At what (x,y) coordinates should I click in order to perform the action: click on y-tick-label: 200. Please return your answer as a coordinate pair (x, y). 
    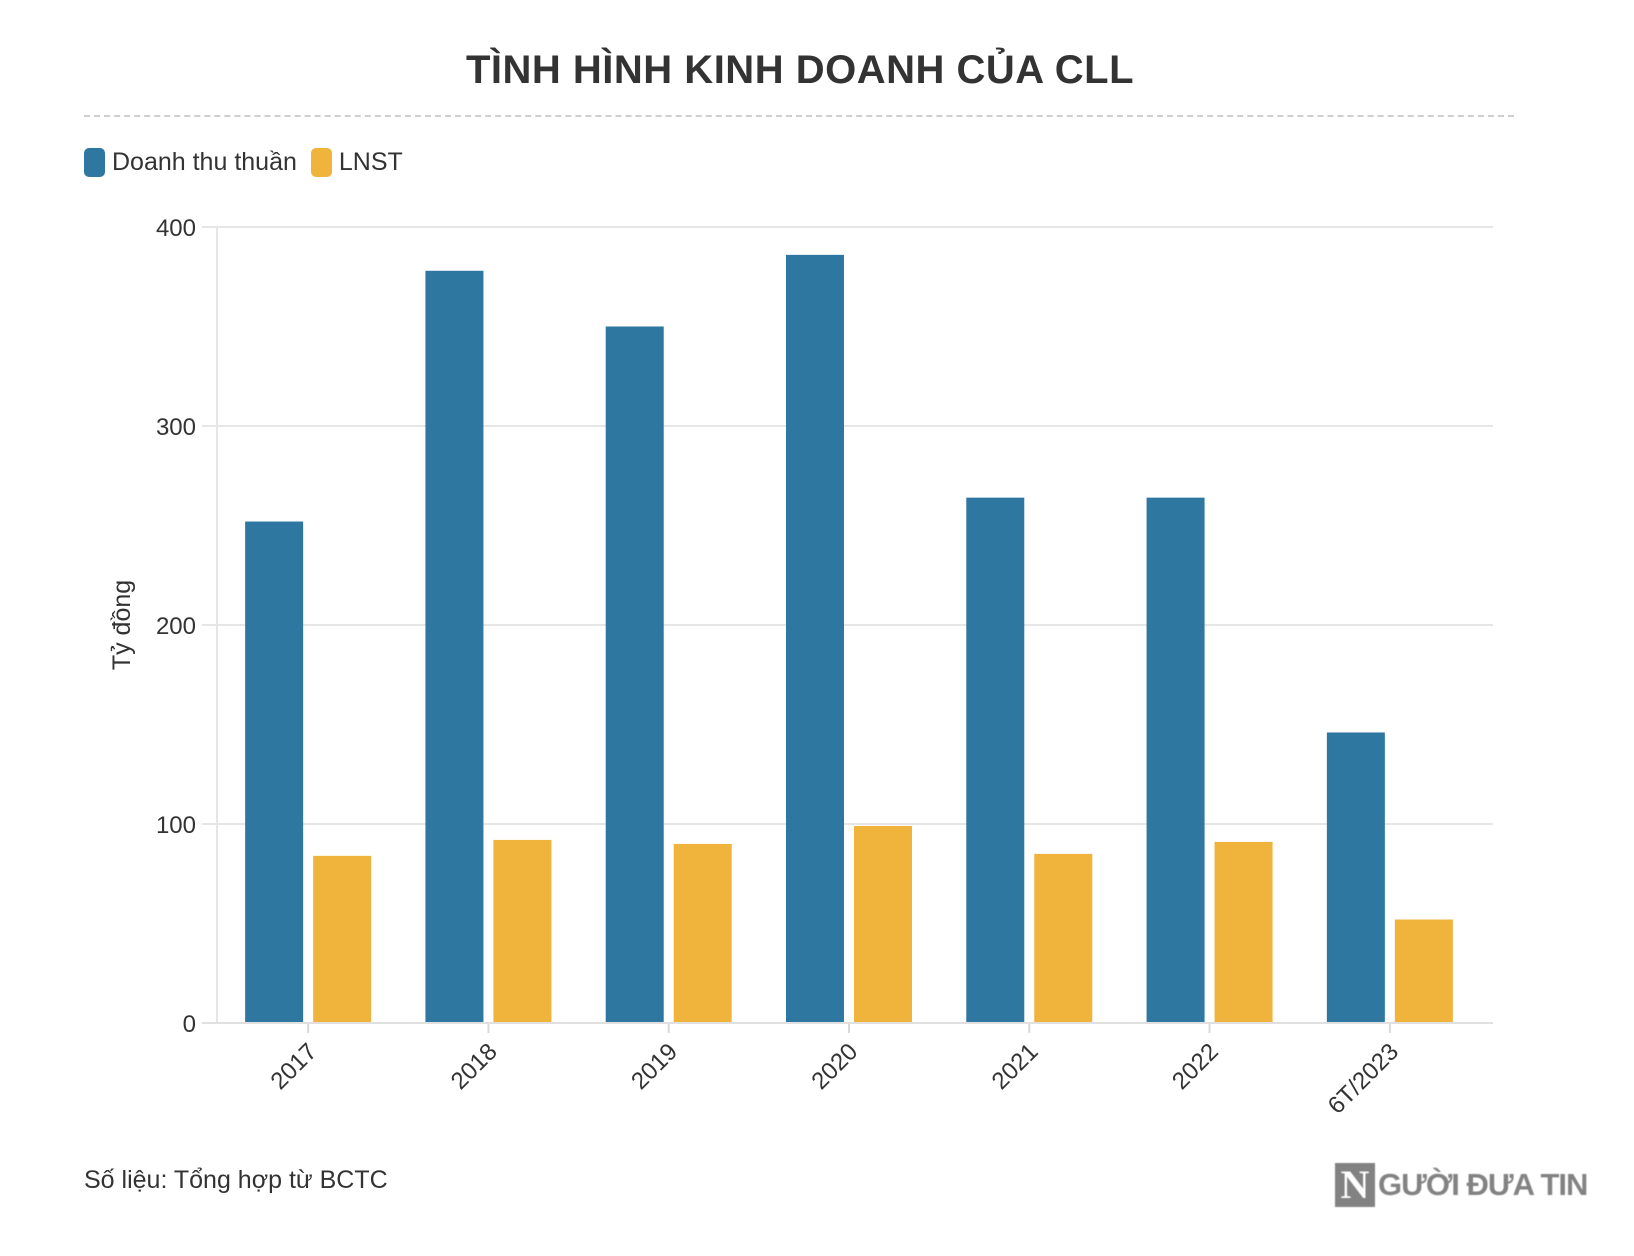
    Looking at the image, I should click on (176, 626).